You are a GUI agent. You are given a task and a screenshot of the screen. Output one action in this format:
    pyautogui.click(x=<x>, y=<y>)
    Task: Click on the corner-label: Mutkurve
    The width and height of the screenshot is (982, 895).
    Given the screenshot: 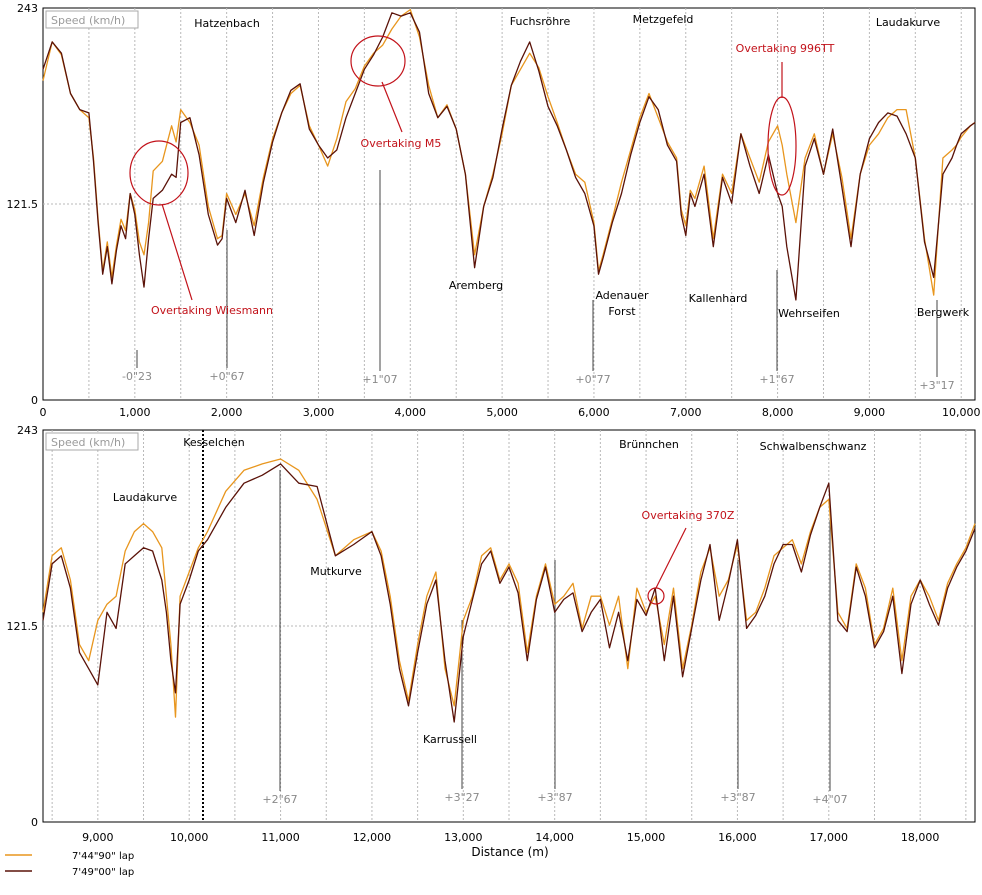 What is the action you would take?
    pyautogui.click(x=336, y=571)
    